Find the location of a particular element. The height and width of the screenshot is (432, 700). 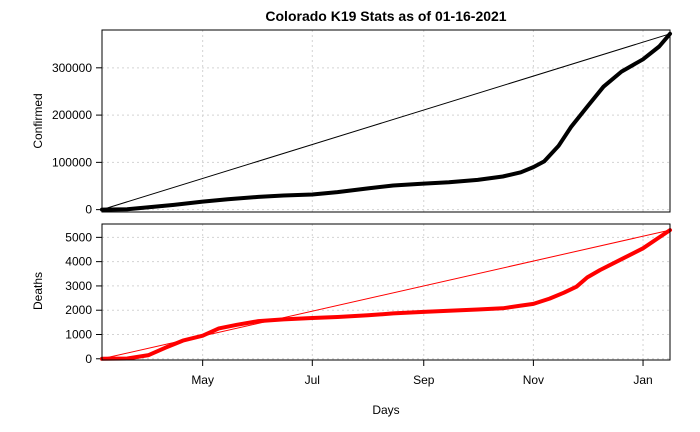

y-tick-label: 300000 is located at coordinates (72, 68).